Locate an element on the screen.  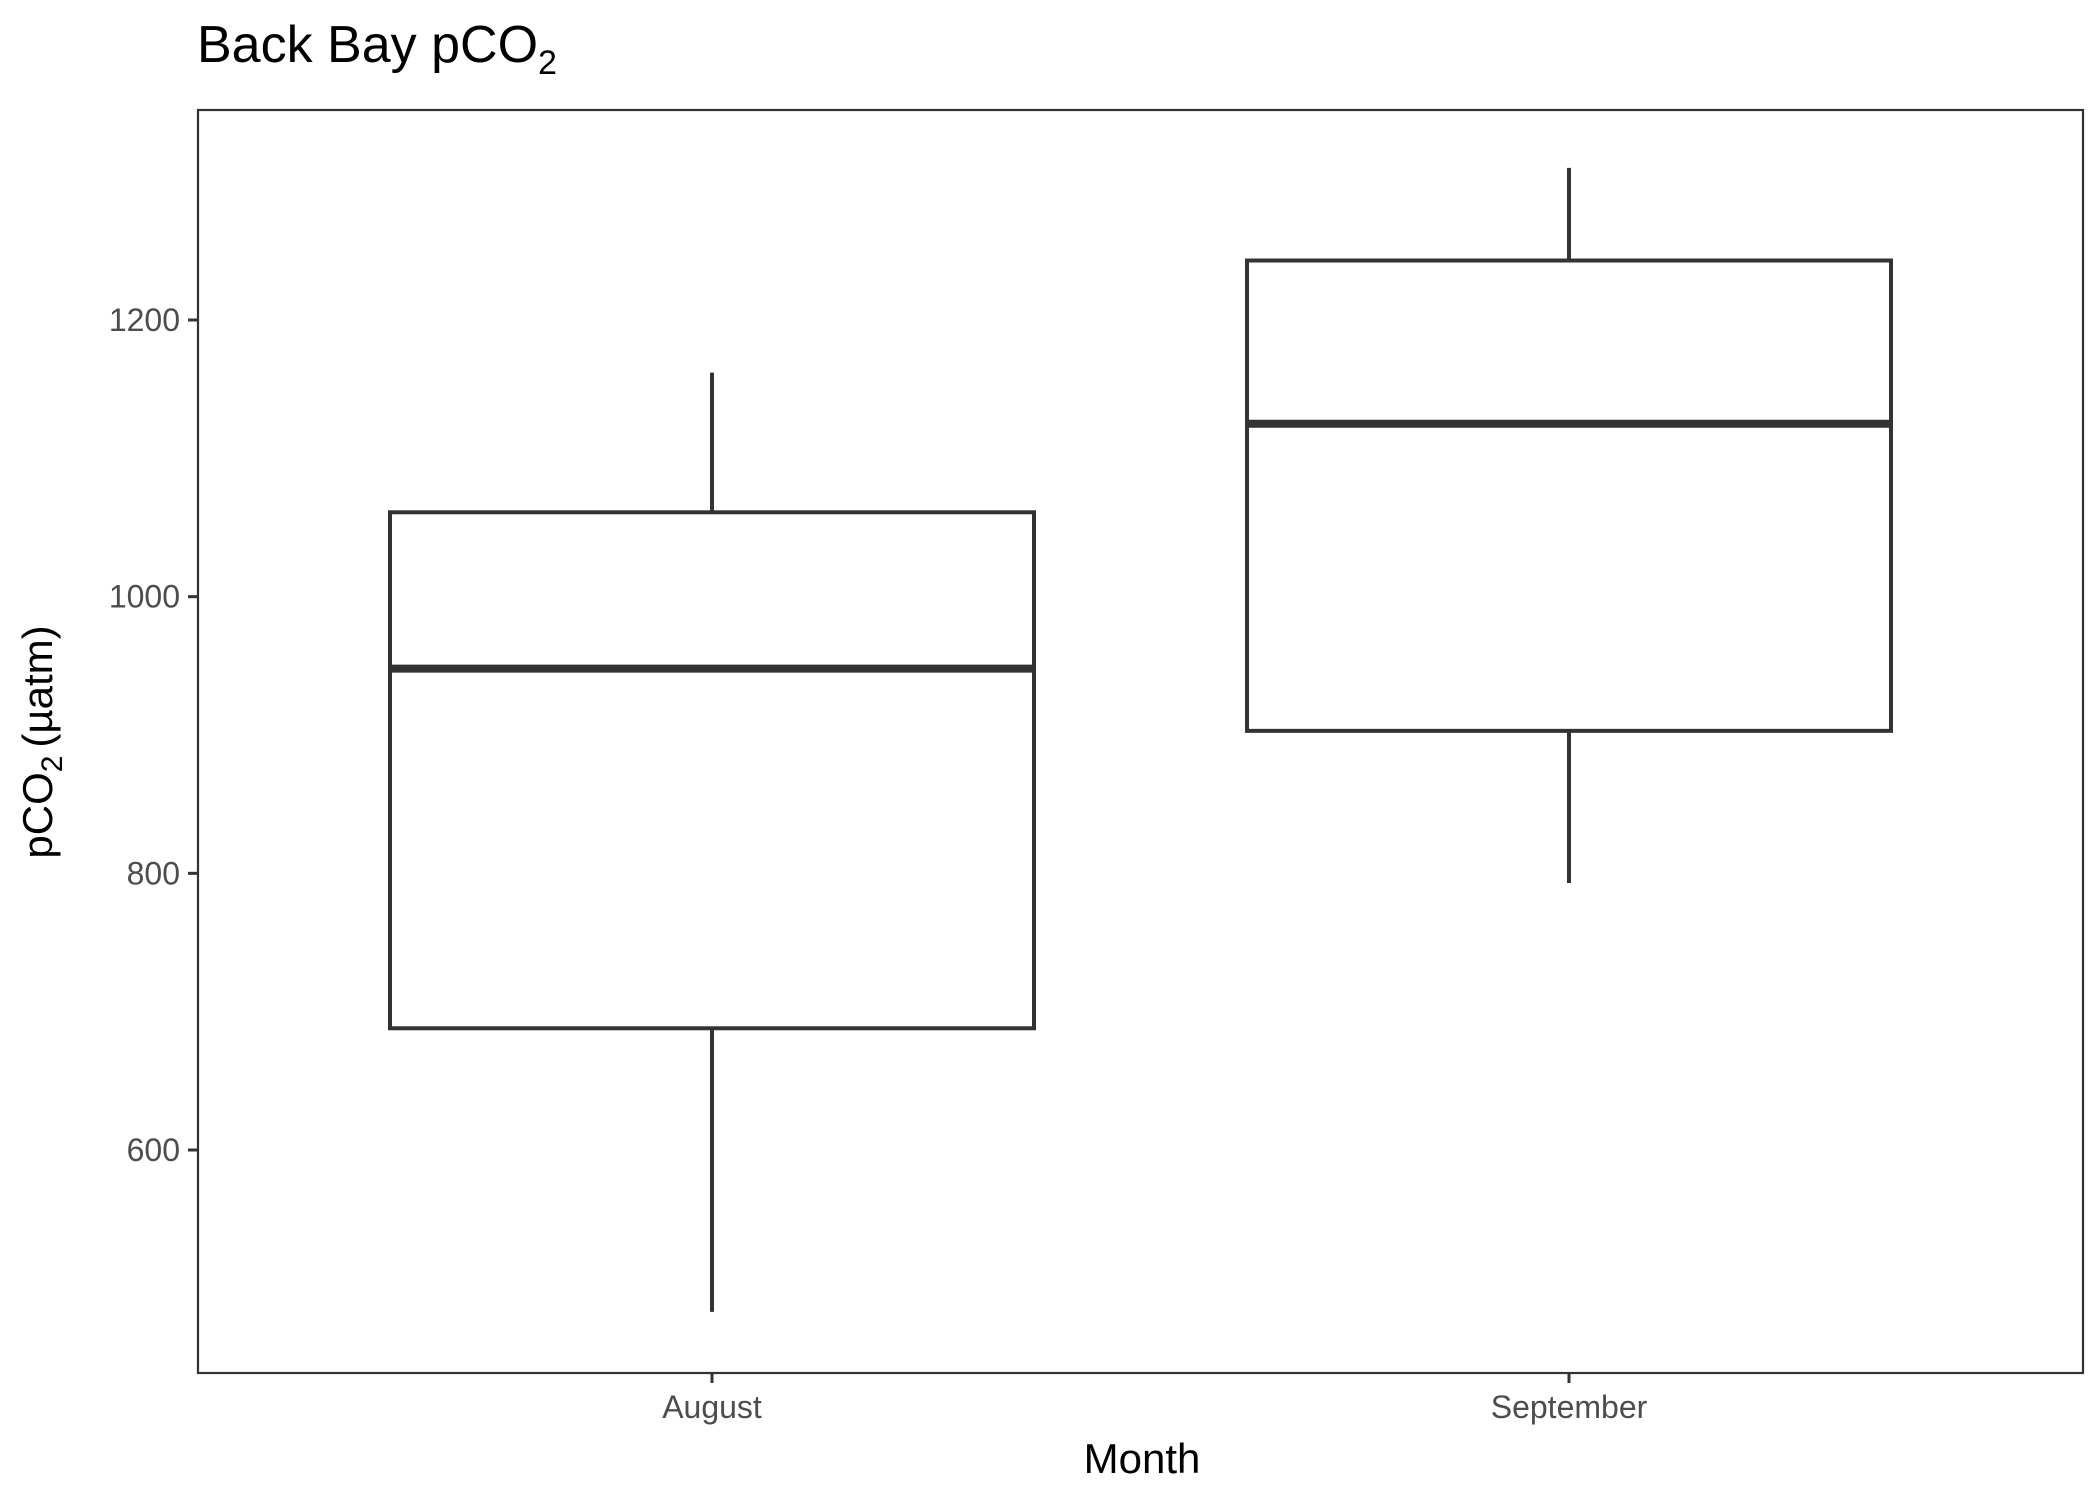
box-august is located at coordinates (712, 770).